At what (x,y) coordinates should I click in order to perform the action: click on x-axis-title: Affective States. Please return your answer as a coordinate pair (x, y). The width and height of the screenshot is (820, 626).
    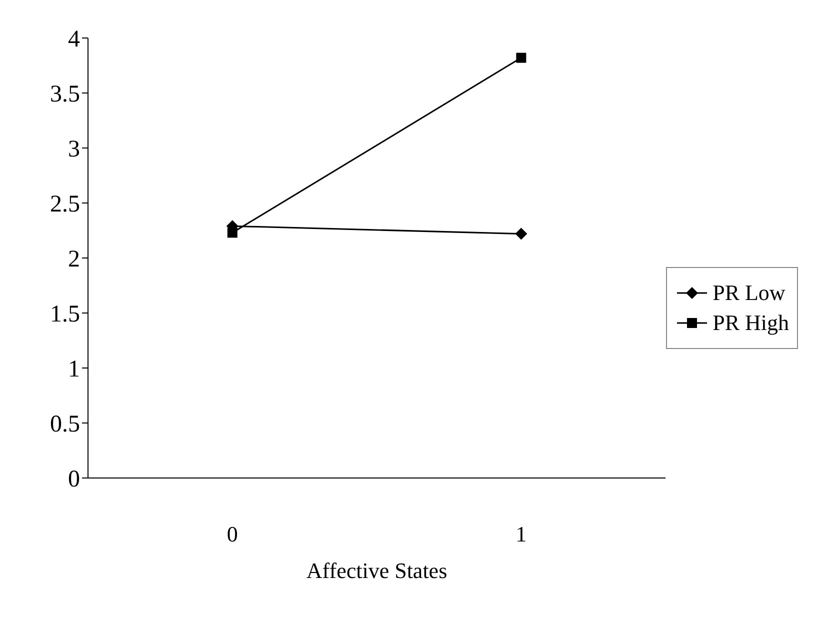
    Looking at the image, I should click on (377, 570).